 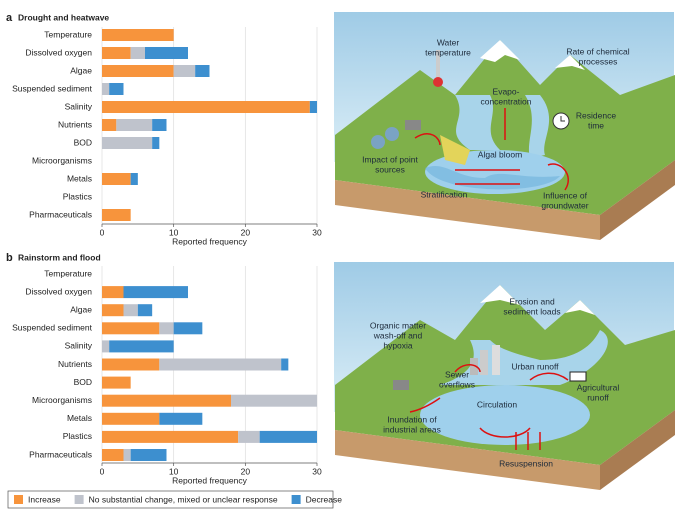 What do you see at coordinates (398, 335) in the screenshot?
I see `diagram-label: wash-off and` at bounding box center [398, 335].